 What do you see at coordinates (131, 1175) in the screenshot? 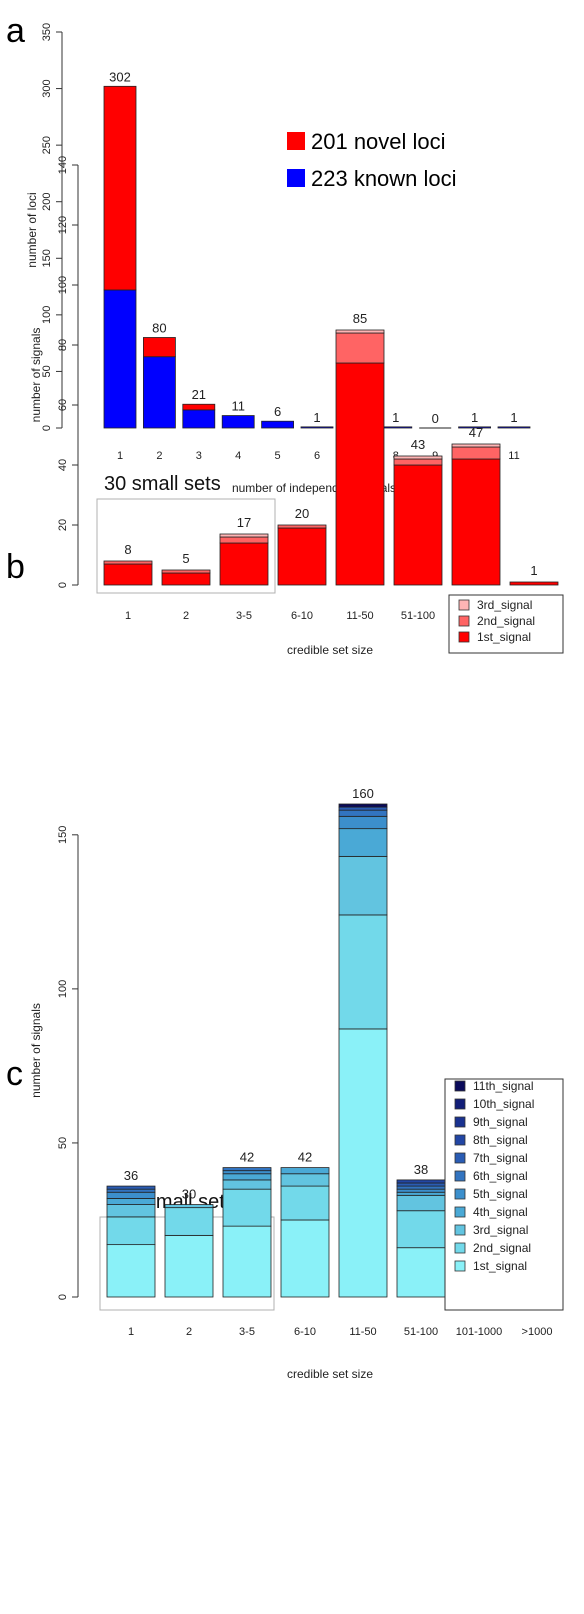
I see `bar-value-label: 36` at bounding box center [131, 1175].